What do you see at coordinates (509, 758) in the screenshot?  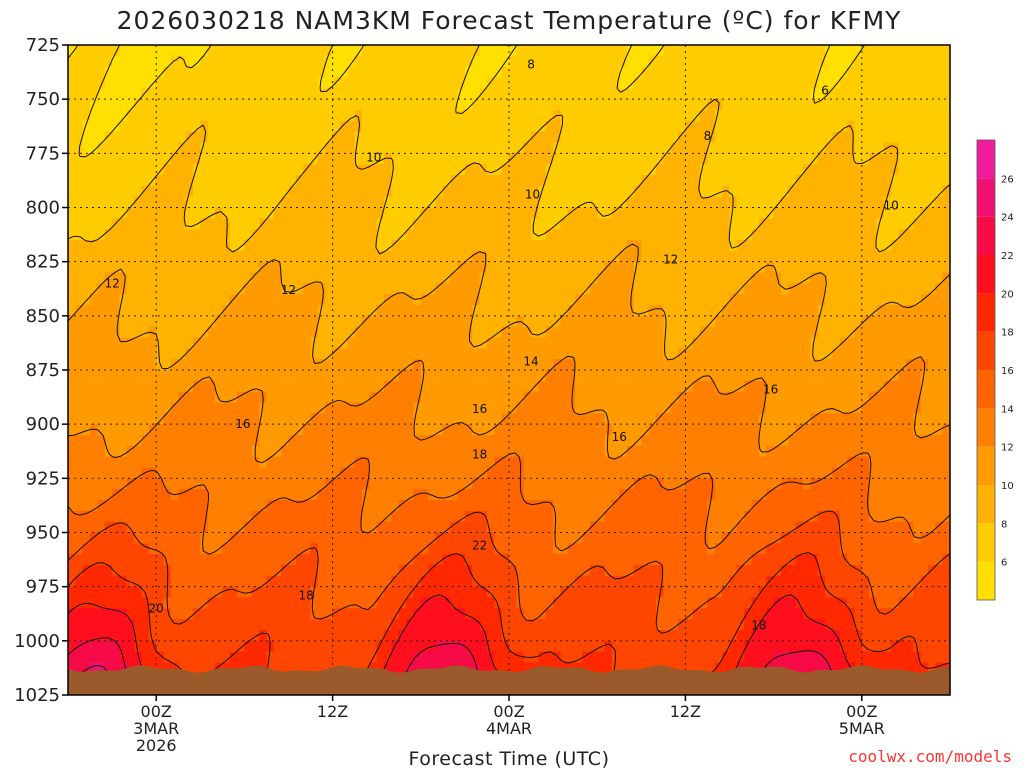 I see `x-axis-label: Forecast Time (UTC)` at bounding box center [509, 758].